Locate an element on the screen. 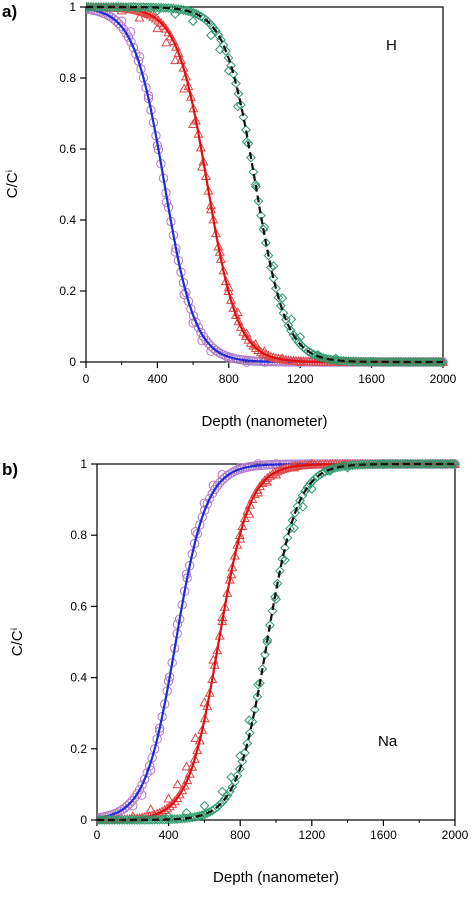 Image resolution: width=474 pixels, height=902 pixels. panel-b-letter: b) is located at coordinates (10, 469).